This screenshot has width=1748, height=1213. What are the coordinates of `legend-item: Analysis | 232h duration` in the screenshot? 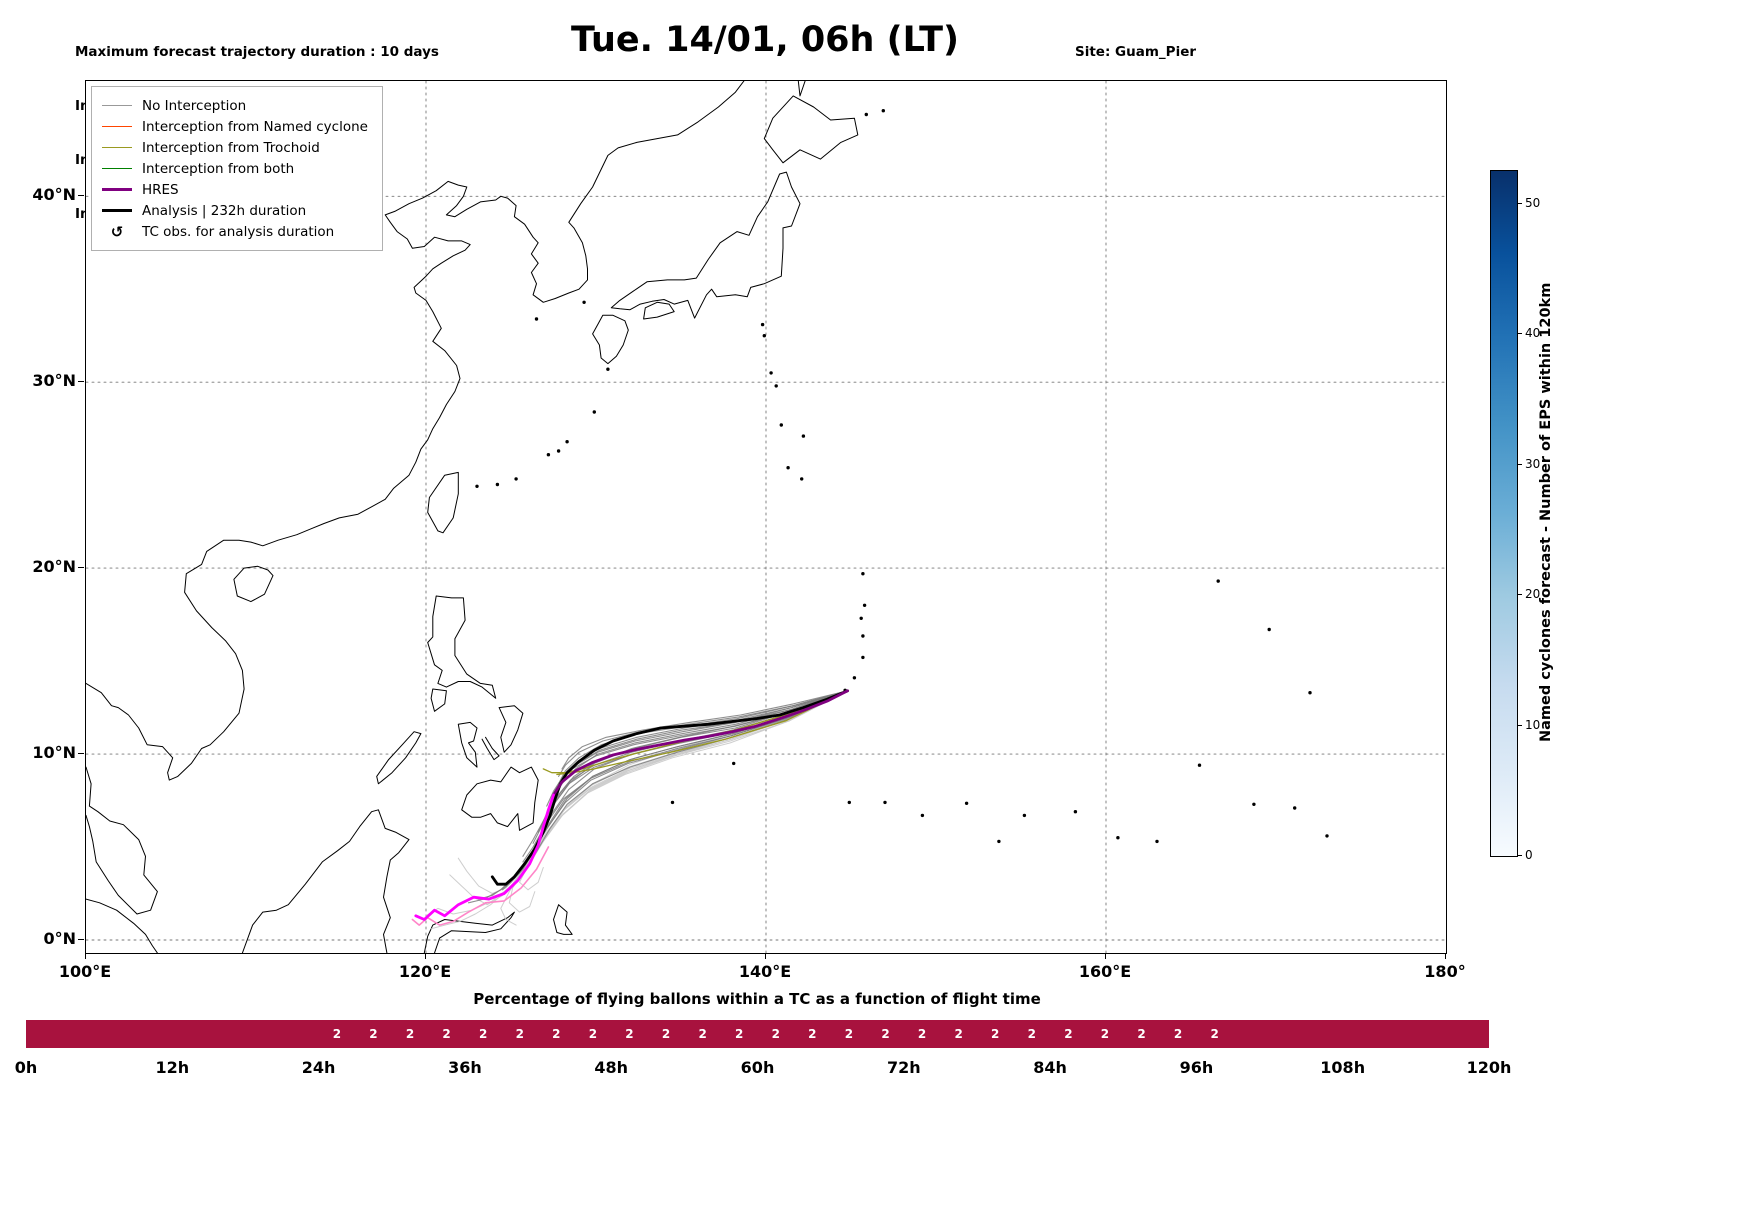 It's located at (235, 210).